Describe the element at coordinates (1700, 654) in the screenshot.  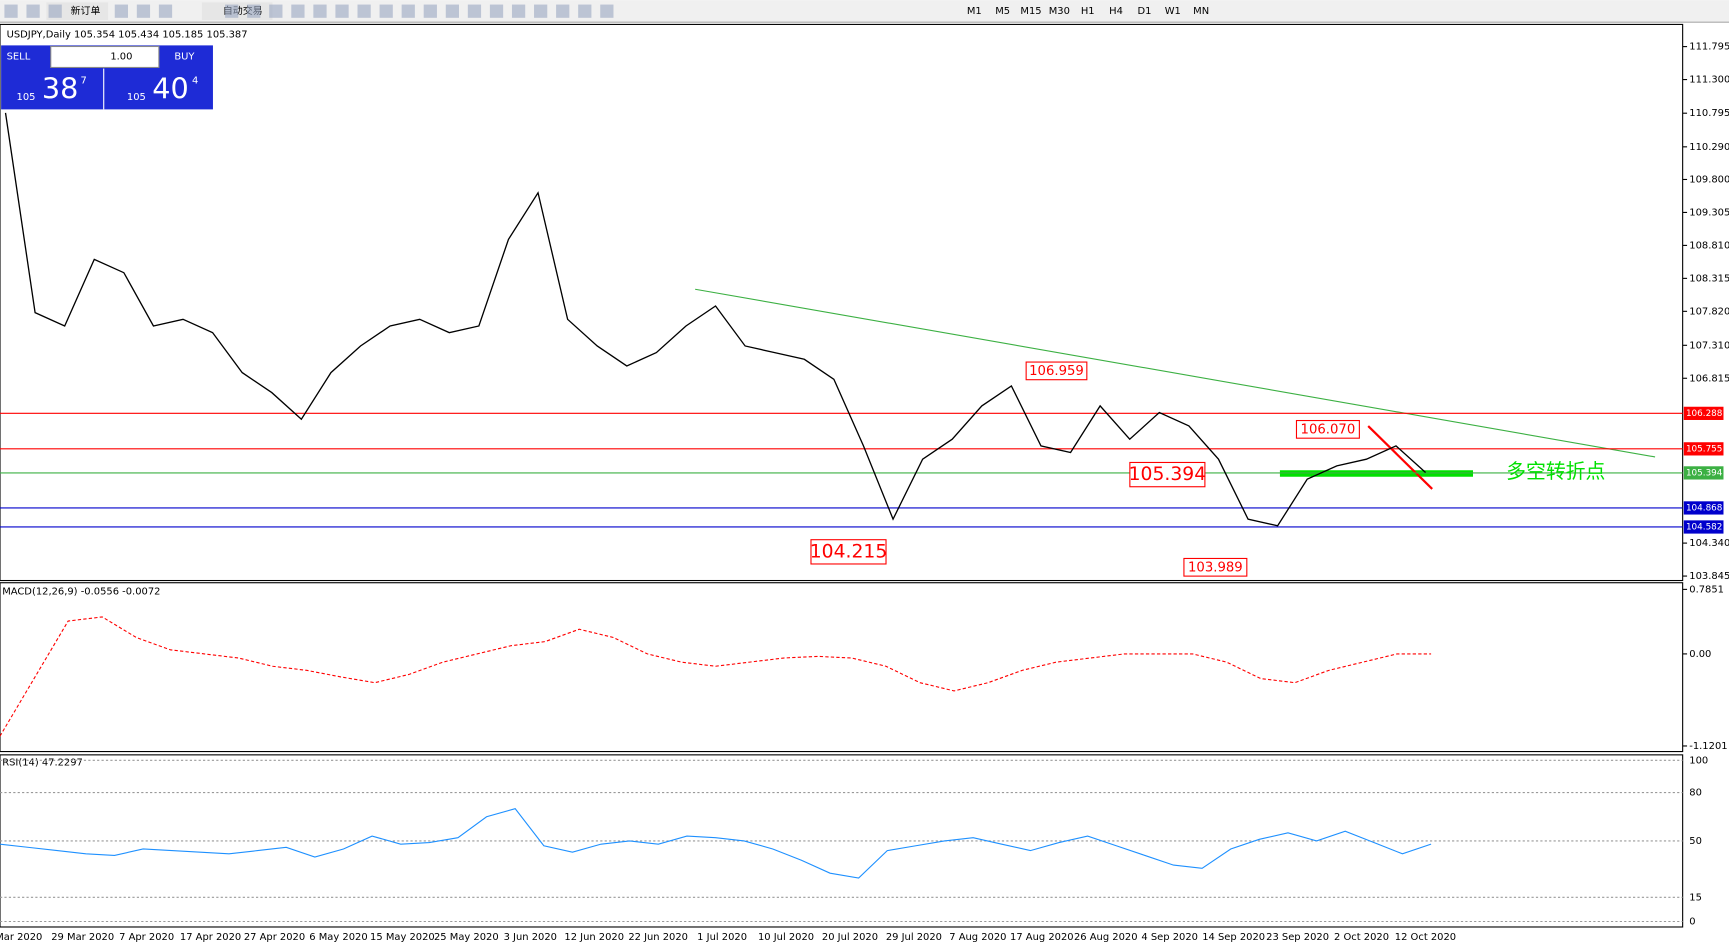
I see `y-tick-label: 0.00` at that location.